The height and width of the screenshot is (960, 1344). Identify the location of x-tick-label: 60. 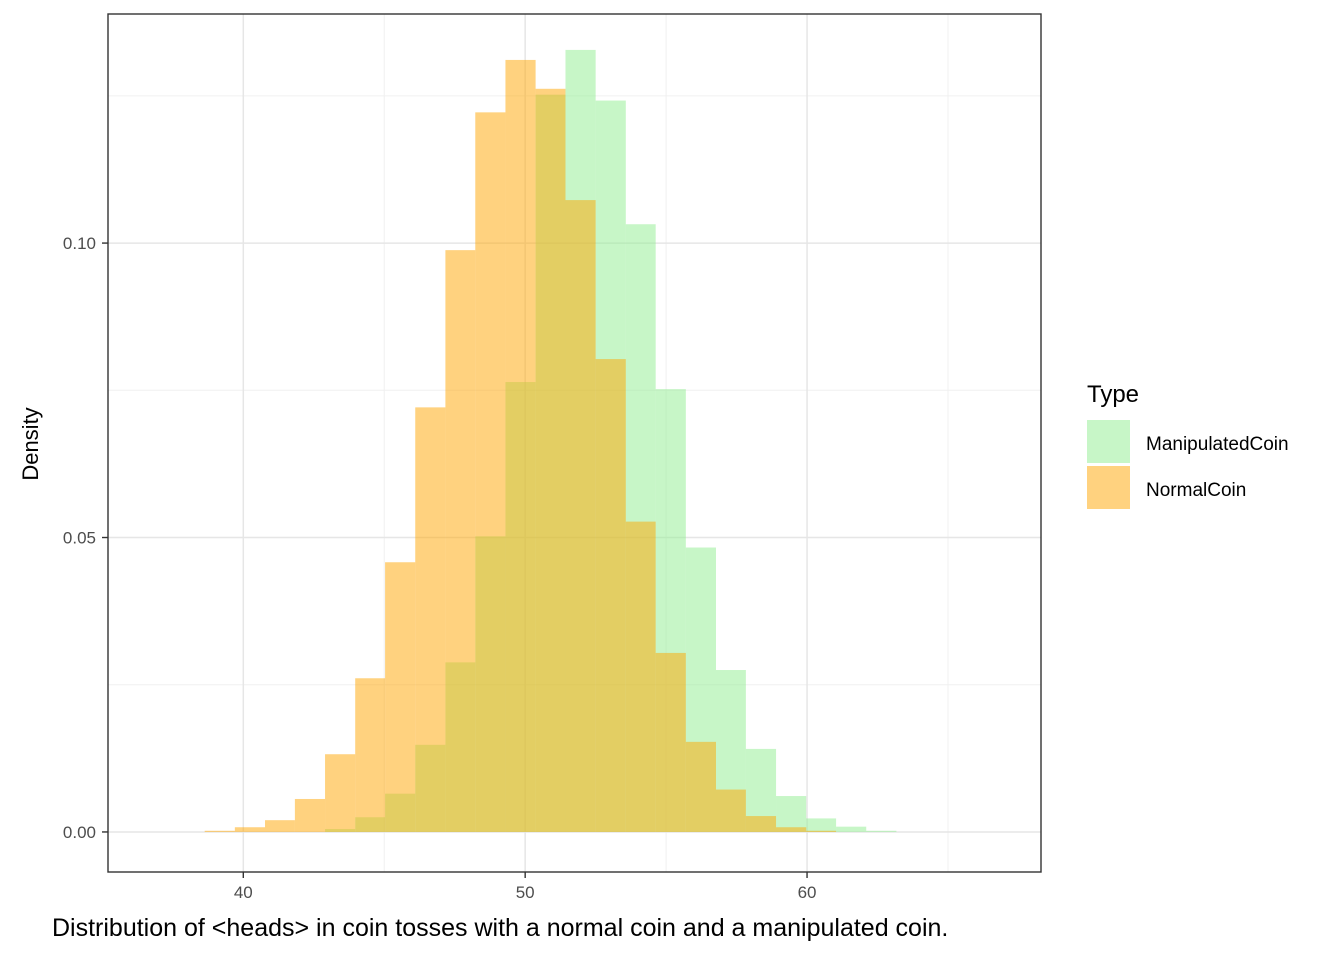
(807, 892).